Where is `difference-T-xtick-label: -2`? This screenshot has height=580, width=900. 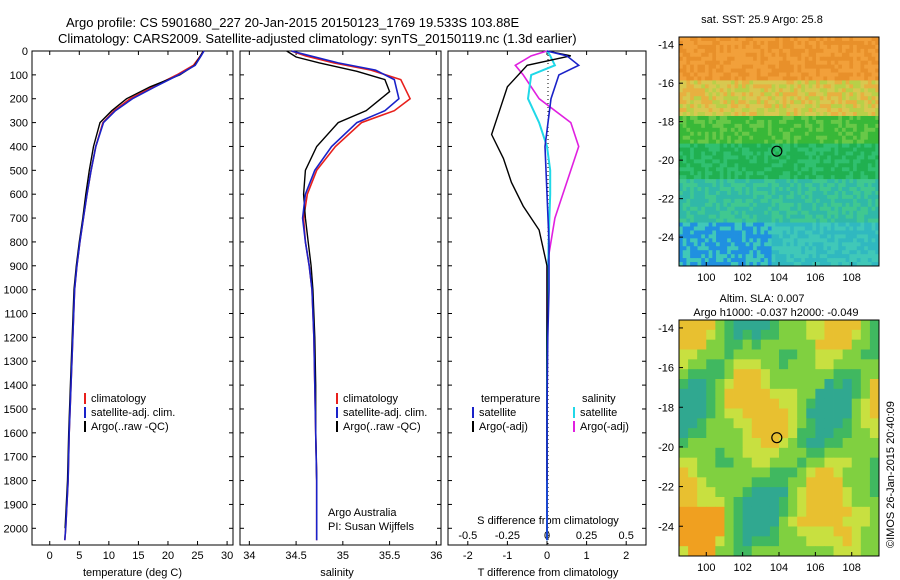
difference-T-xtick-label: -2 is located at coordinates (468, 556).